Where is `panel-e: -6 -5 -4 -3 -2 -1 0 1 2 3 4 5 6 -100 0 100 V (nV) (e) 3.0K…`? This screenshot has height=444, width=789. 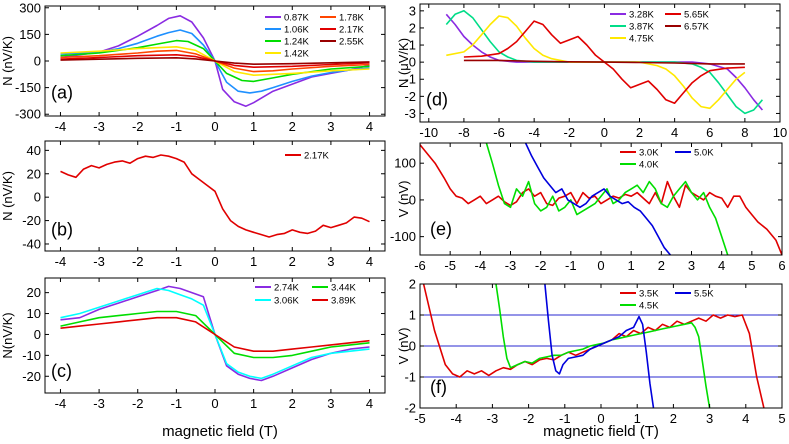
panel-e: -6 -5 -4 -3 -2 -1 0 1 2 3 4 5 6 -100 0 100 V (nV) (e) 3.0K… is located at coordinates (588, 207).